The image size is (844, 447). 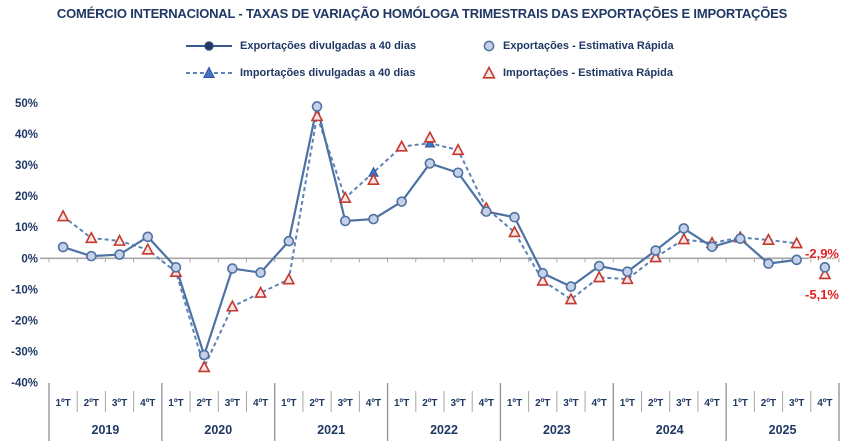 What do you see at coordinates (24, 384) in the screenshot?
I see `y-tick-label: -40%` at bounding box center [24, 384].